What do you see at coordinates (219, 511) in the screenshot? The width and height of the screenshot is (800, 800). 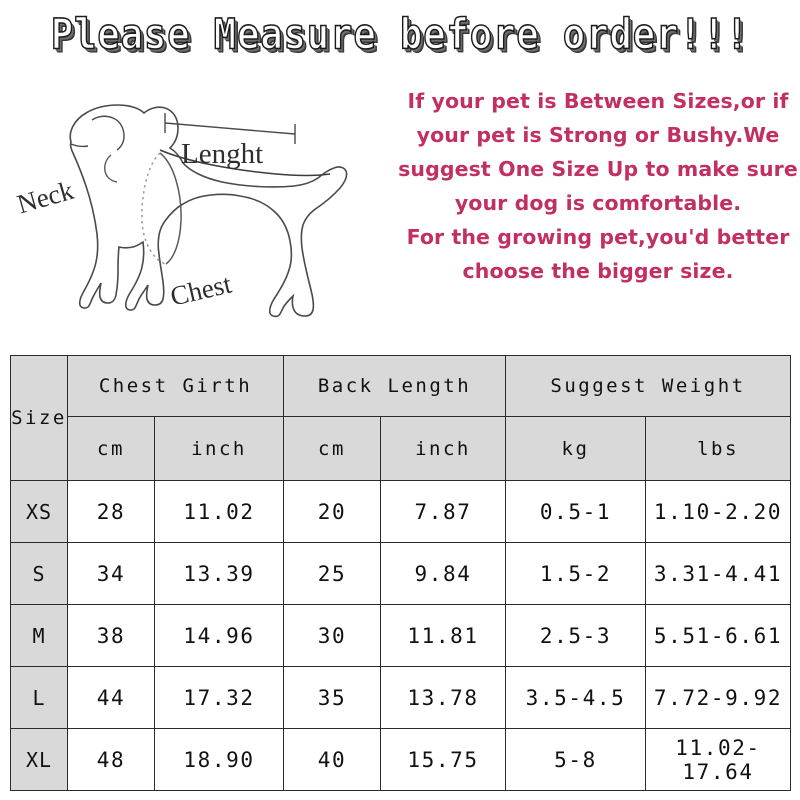 I see `cell-chest-inch: 11.02` at bounding box center [219, 511].